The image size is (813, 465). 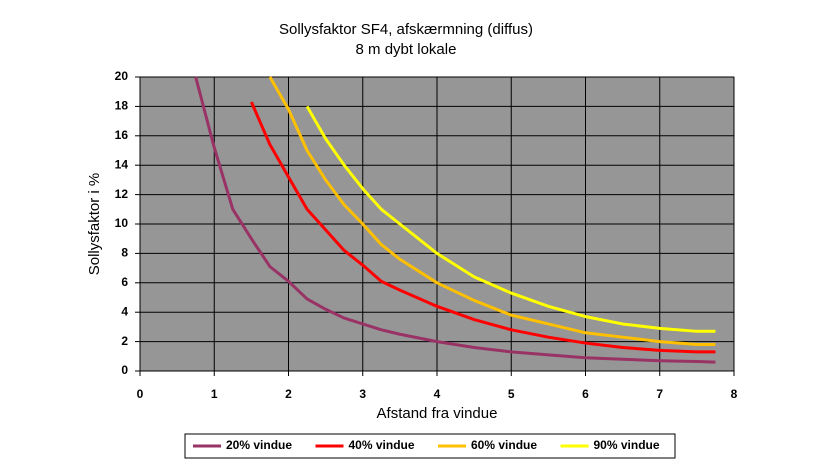 What do you see at coordinates (122, 223) in the screenshot?
I see `y-tick-label: 10` at bounding box center [122, 223].